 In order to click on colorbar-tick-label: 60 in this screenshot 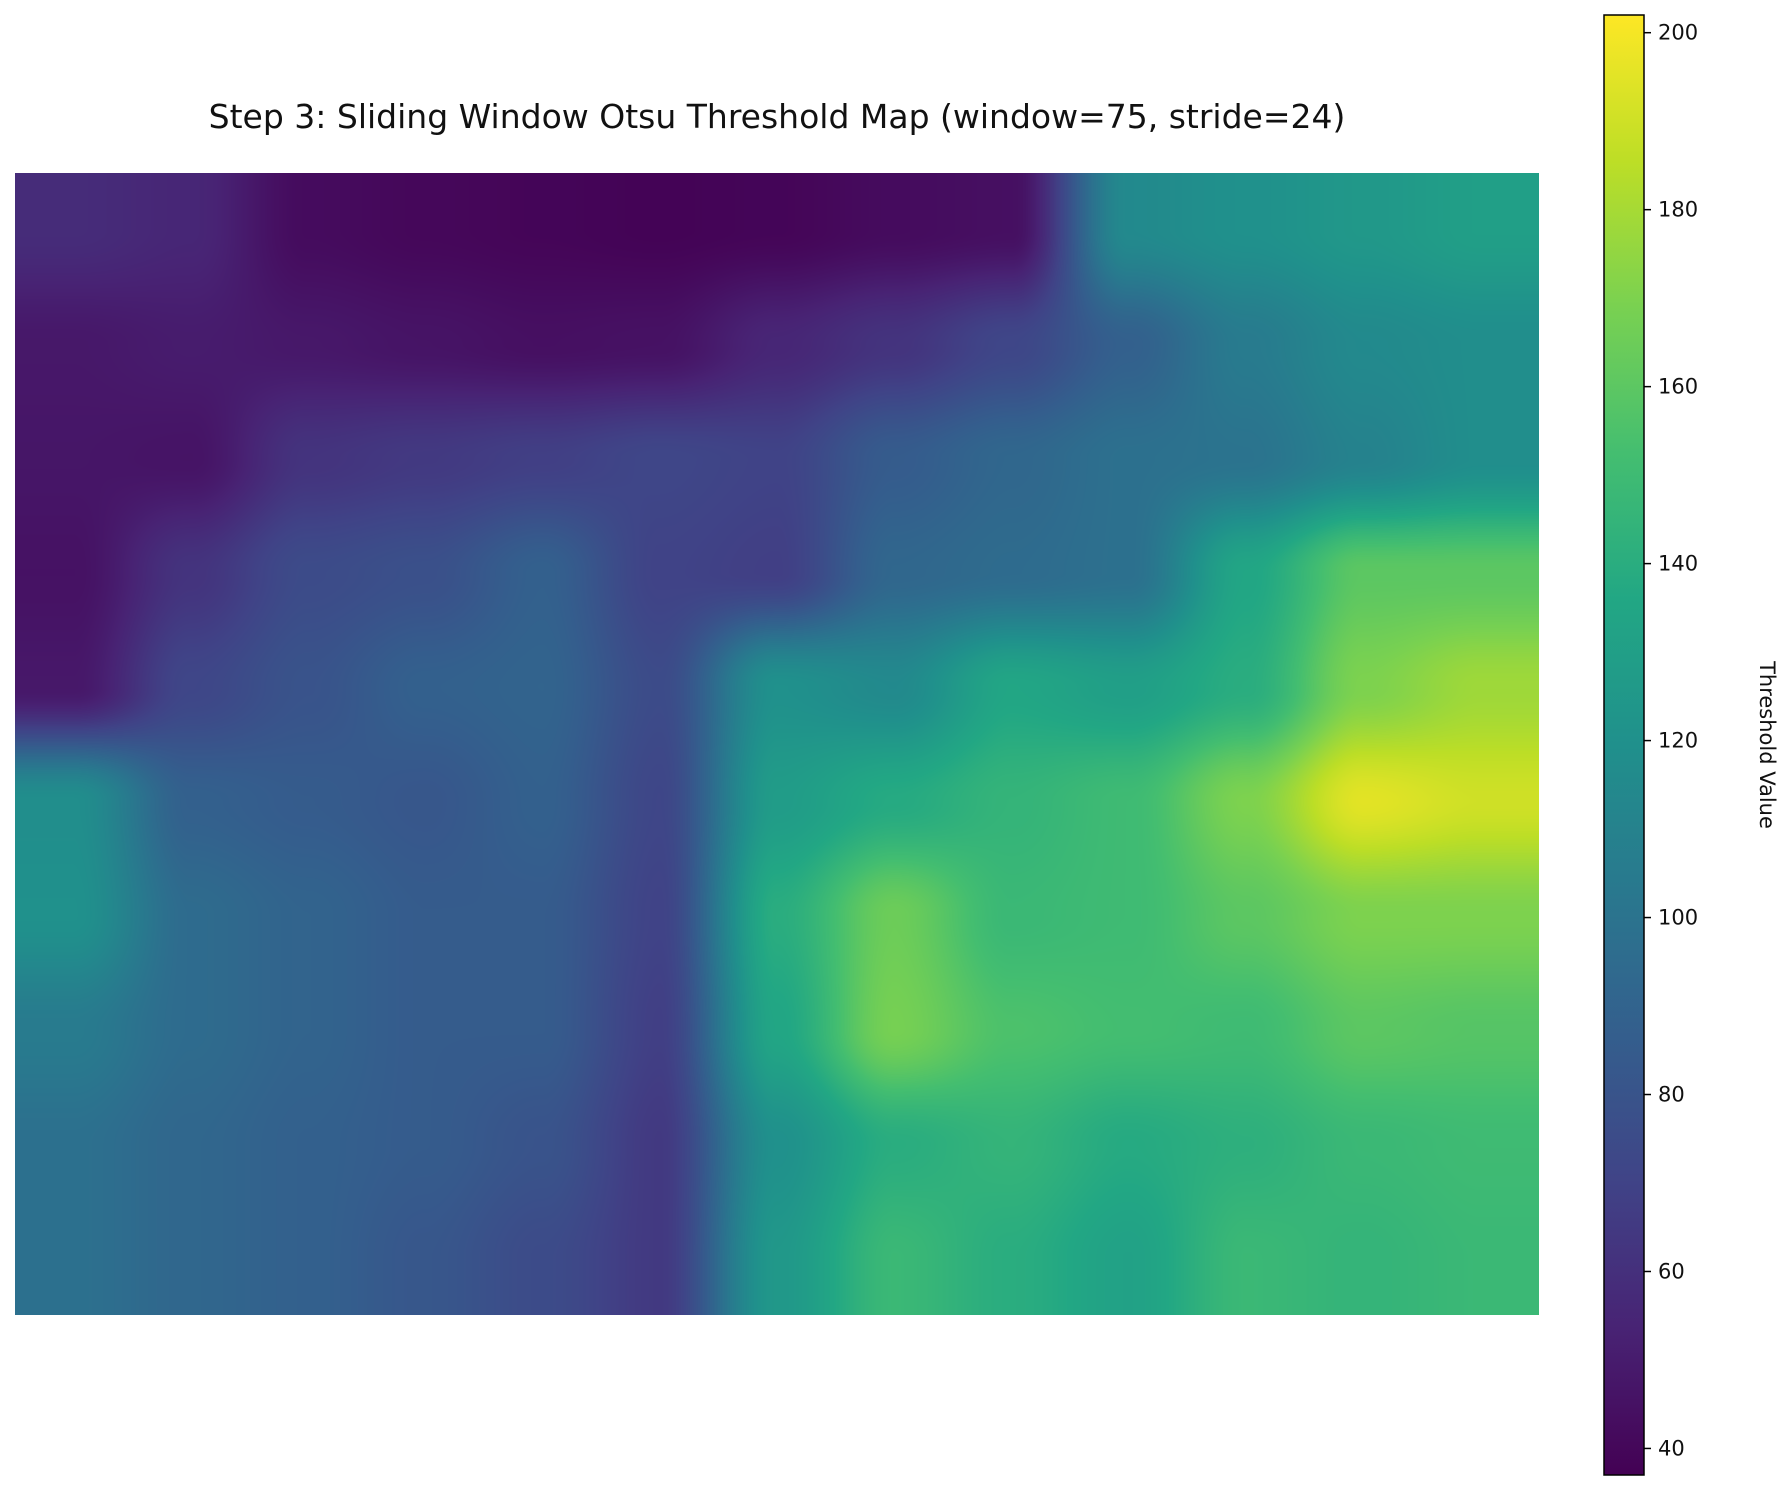, I will do `click(1671, 1271)`.